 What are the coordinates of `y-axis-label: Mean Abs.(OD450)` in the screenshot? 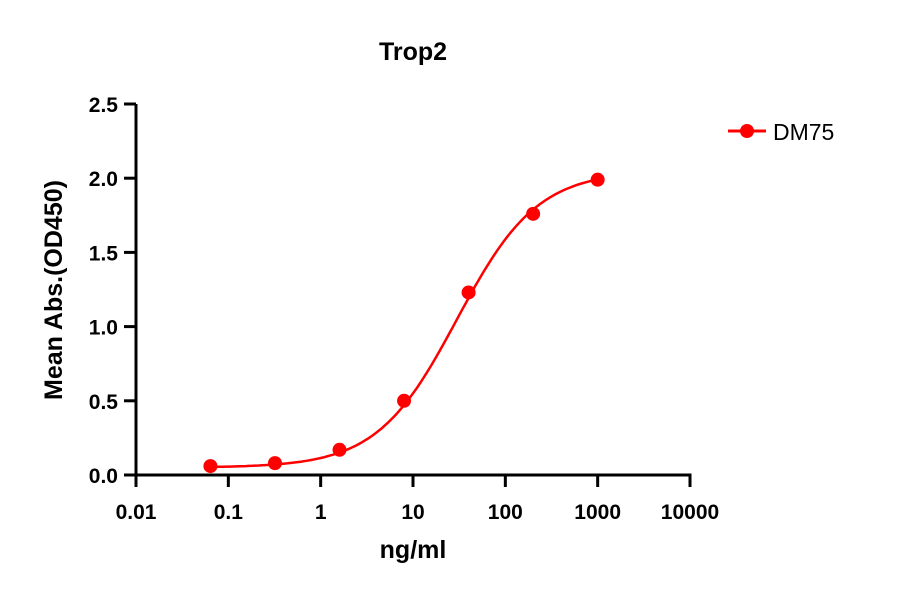 It's located at (54, 290).